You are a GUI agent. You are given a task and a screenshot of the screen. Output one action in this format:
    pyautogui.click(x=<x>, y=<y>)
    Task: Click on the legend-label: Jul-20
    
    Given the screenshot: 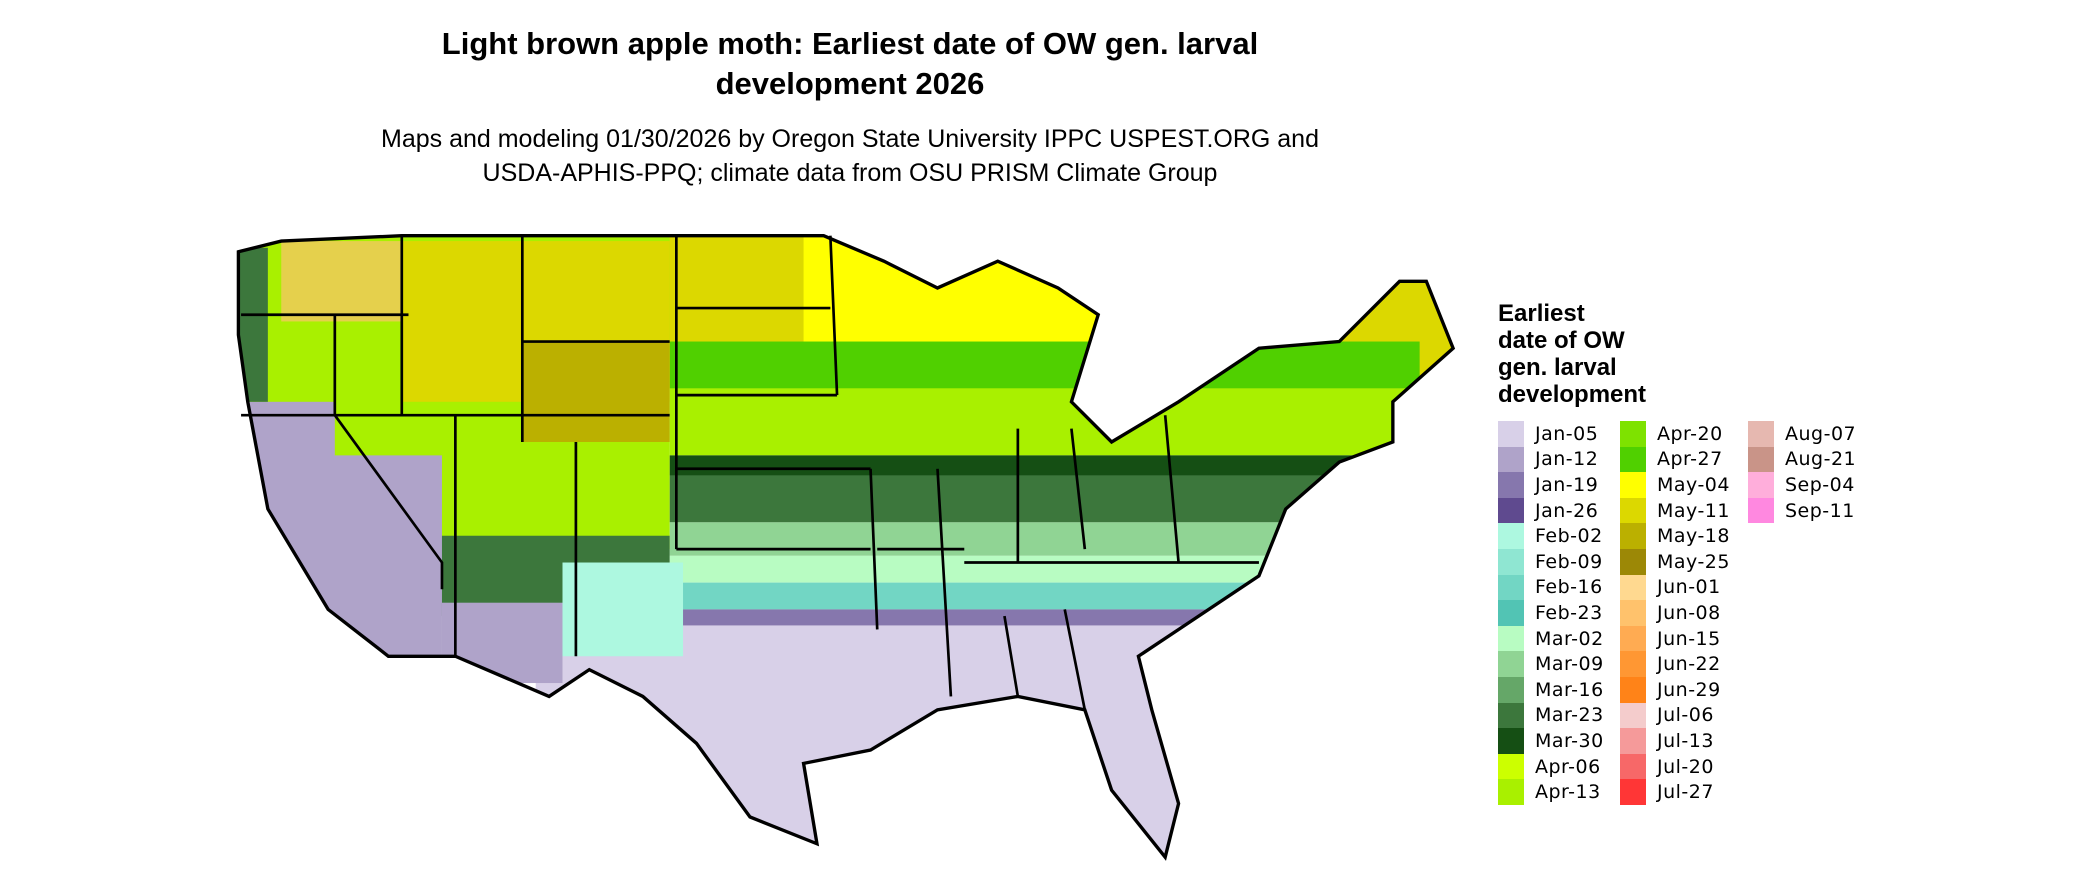 What is the action you would take?
    pyautogui.click(x=1685, y=766)
    